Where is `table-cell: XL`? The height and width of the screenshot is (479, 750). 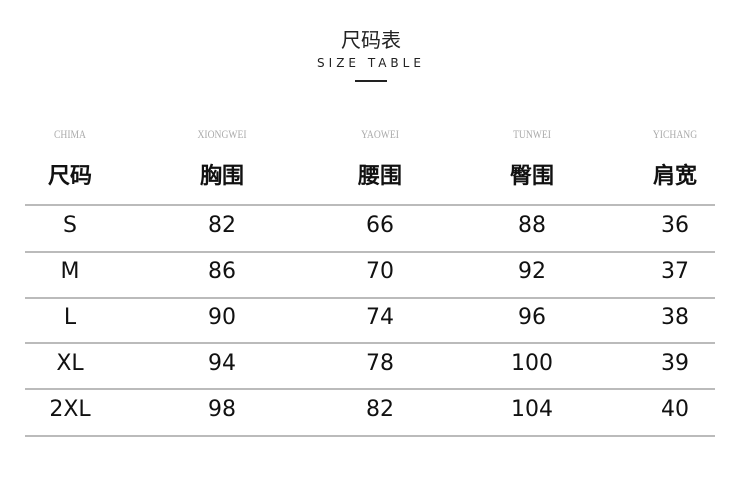 table-cell: XL is located at coordinates (70, 363).